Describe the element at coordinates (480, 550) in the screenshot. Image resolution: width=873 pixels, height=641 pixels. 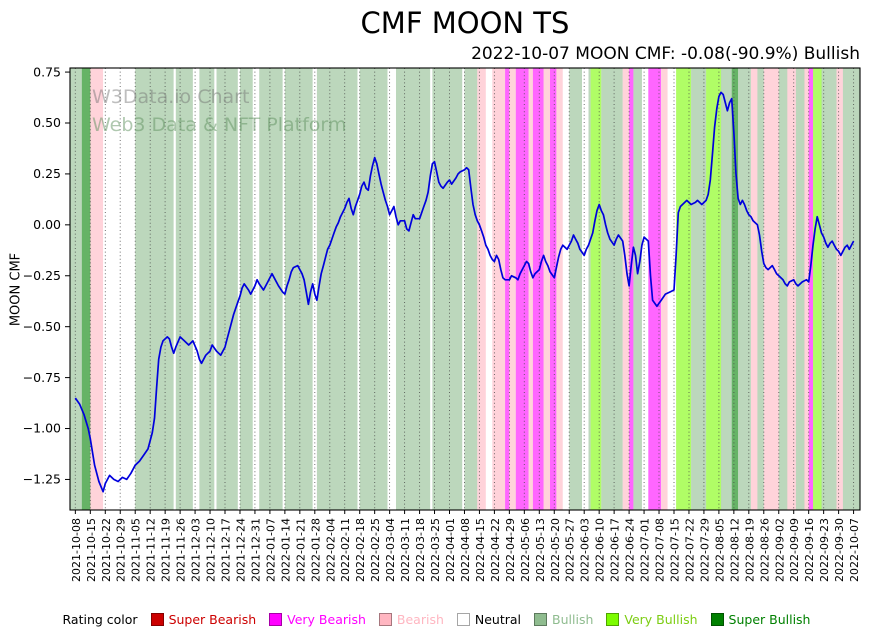
I see `x-tick-label: 2022-04-15` at that location.